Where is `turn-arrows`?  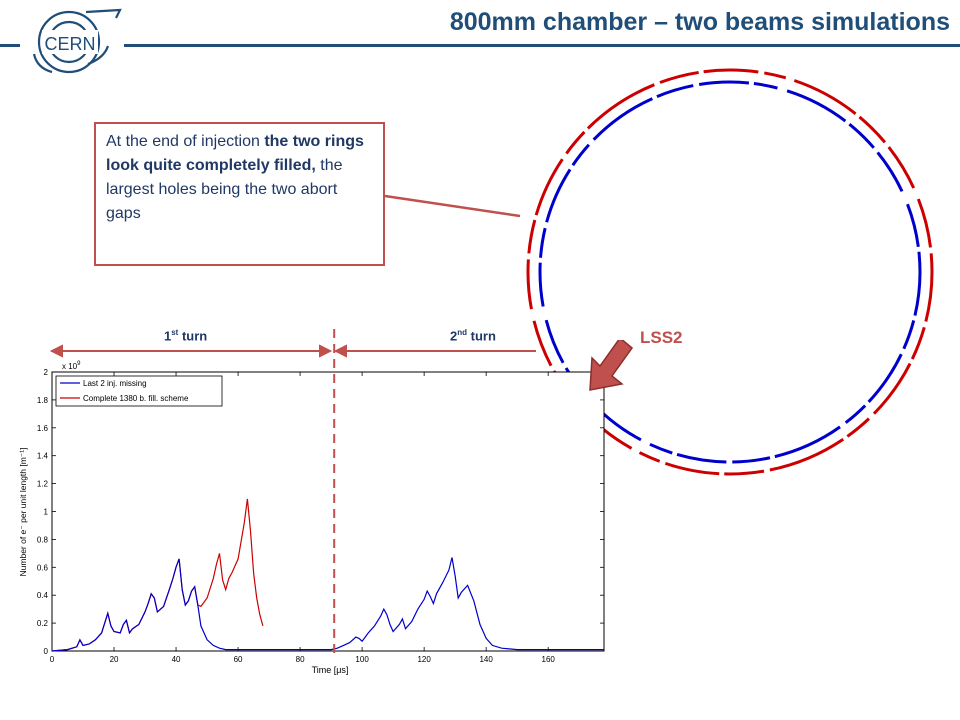 turn-arrows is located at coordinates (292, 351).